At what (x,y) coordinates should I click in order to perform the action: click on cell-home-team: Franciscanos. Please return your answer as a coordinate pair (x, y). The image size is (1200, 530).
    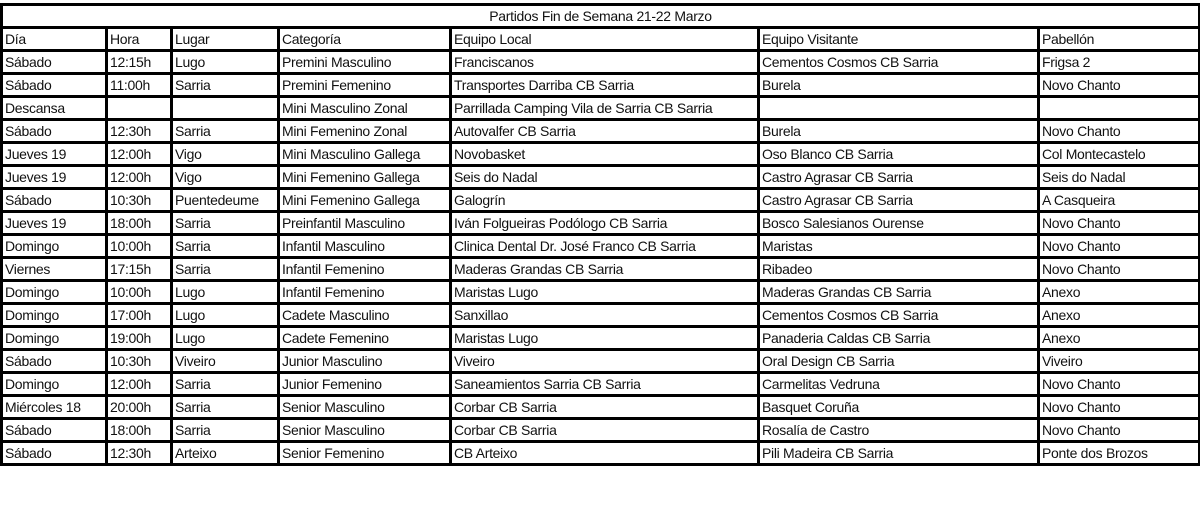
    Looking at the image, I should click on (604, 62).